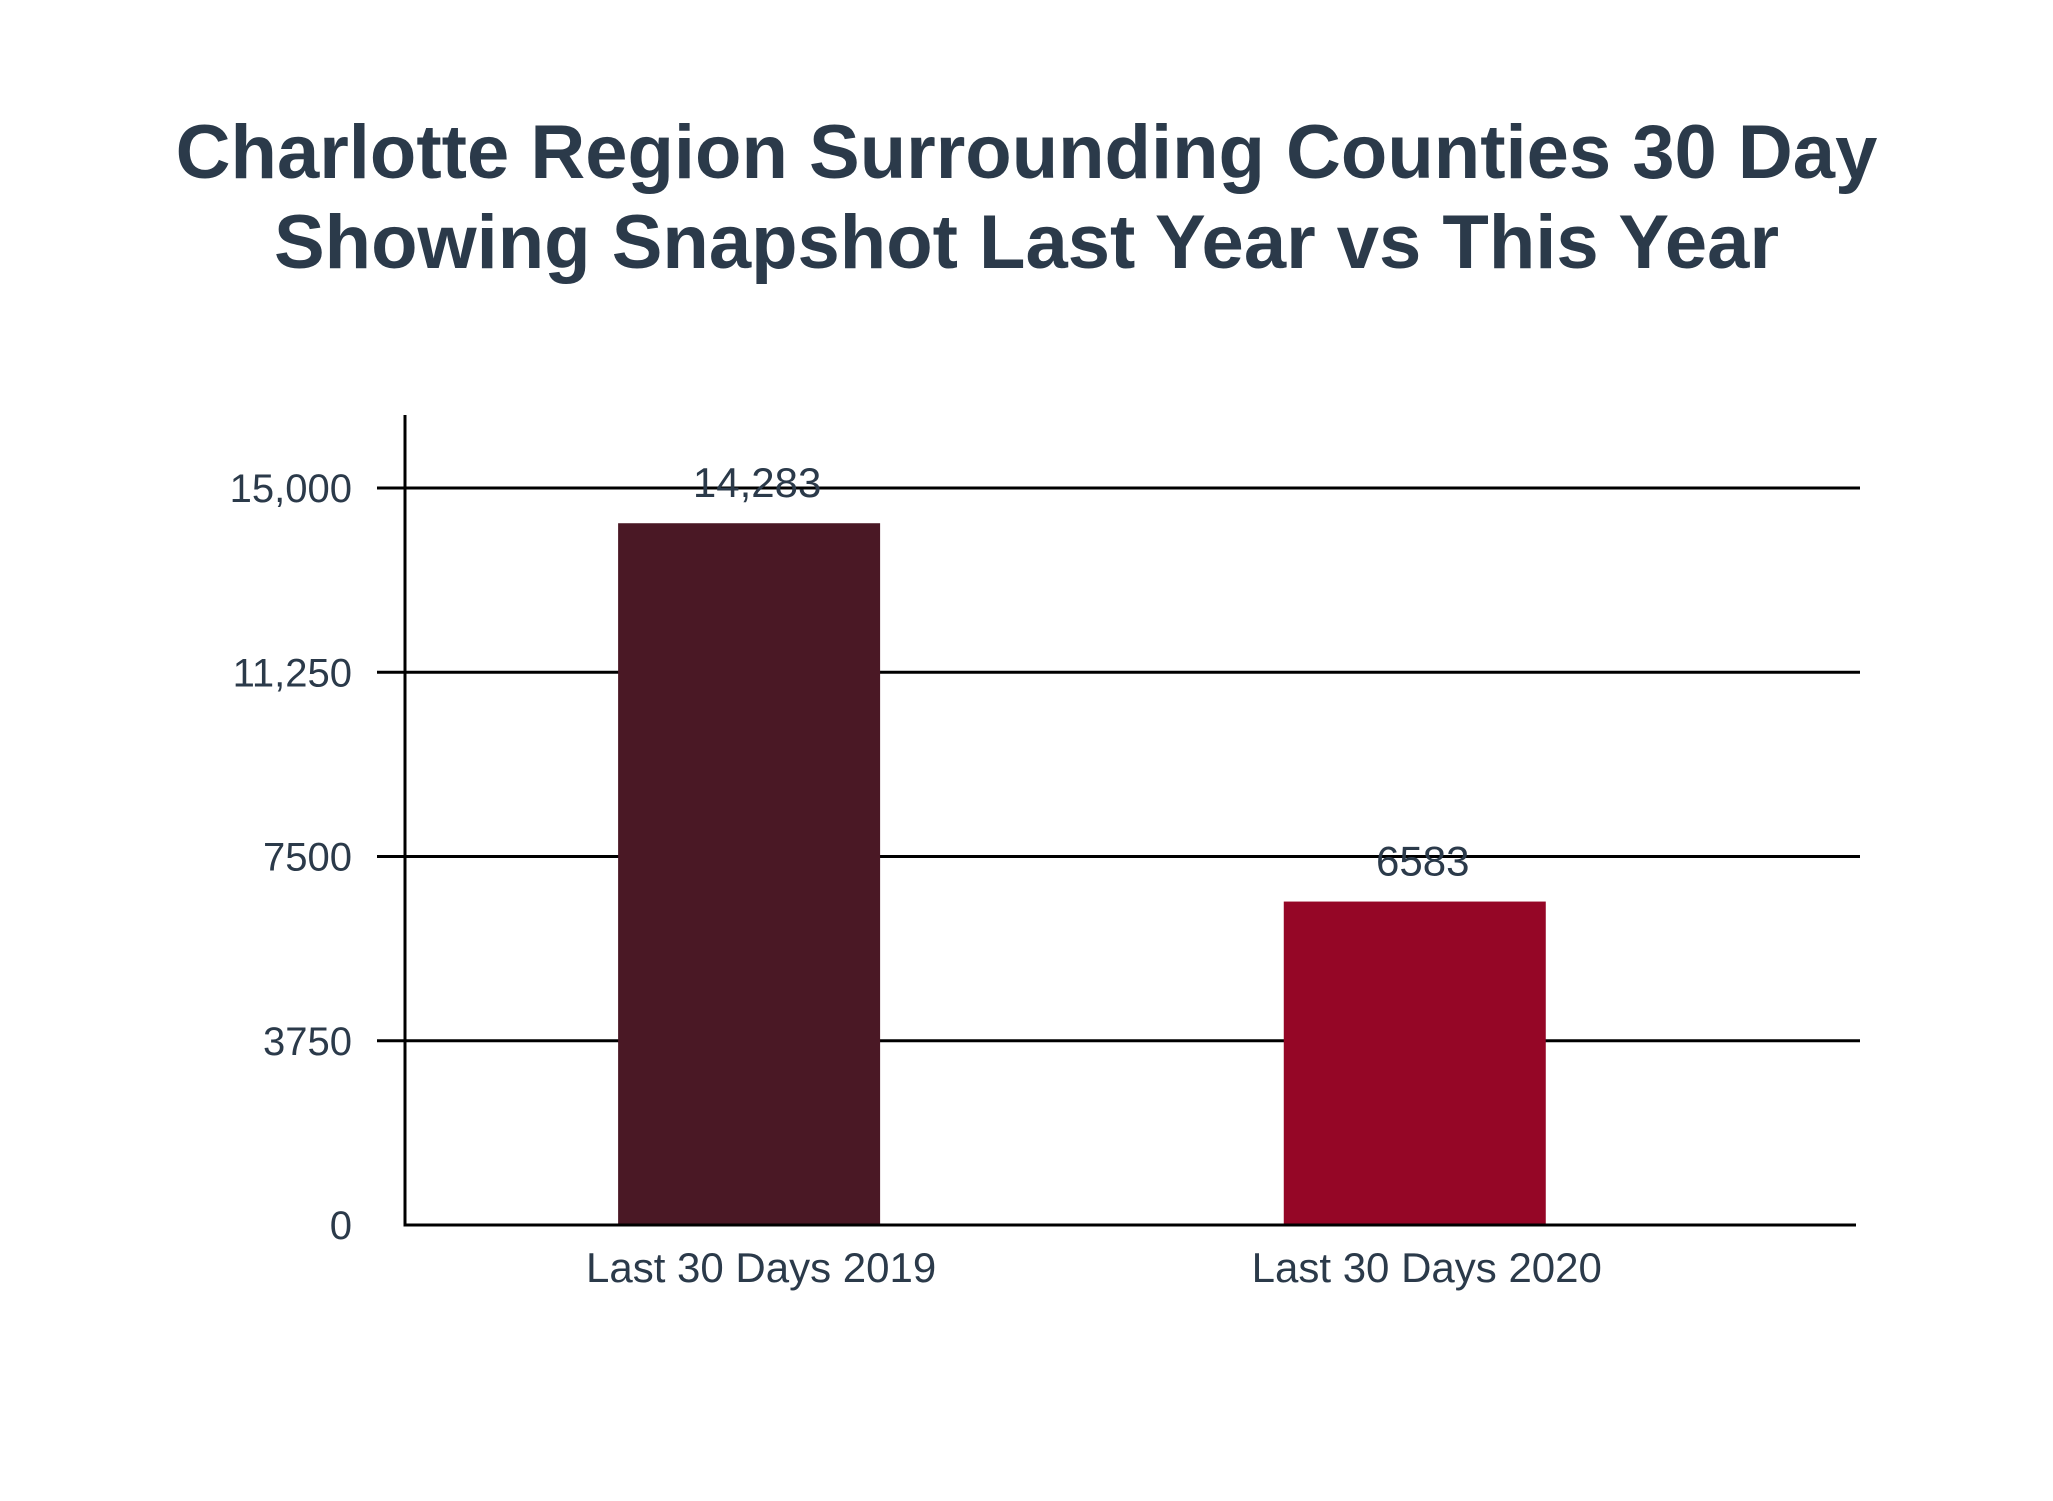 The height and width of the screenshot is (1501, 2053). Describe the element at coordinates (292, 673) in the screenshot. I see `y-tick-label: 11,250` at that location.